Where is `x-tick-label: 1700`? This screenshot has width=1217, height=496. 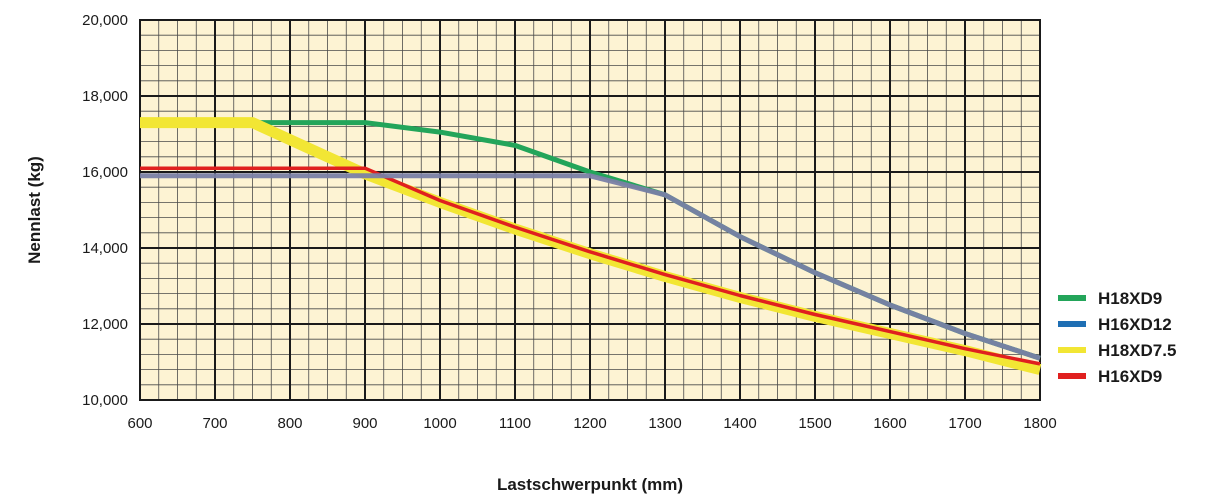 x-tick-label: 1700 is located at coordinates (964, 423).